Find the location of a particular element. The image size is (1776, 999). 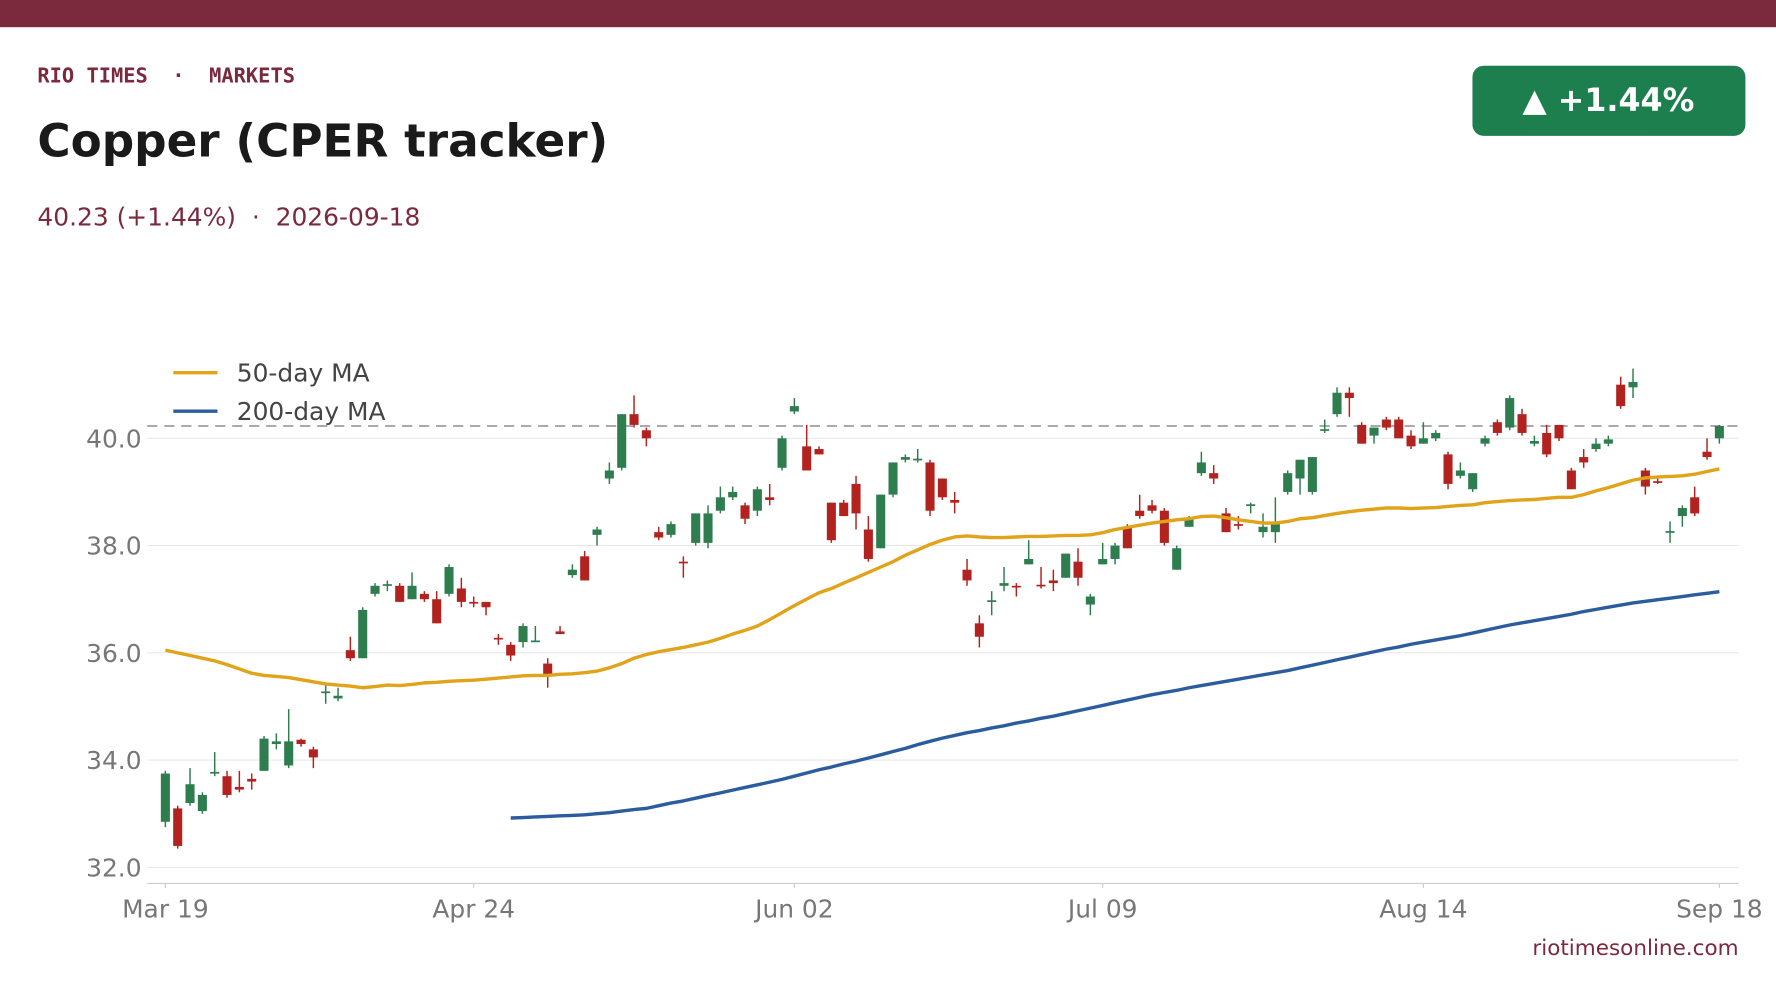

subtitle: 40.23 (+1.44%) · 2026-09-18 is located at coordinates (228, 216).